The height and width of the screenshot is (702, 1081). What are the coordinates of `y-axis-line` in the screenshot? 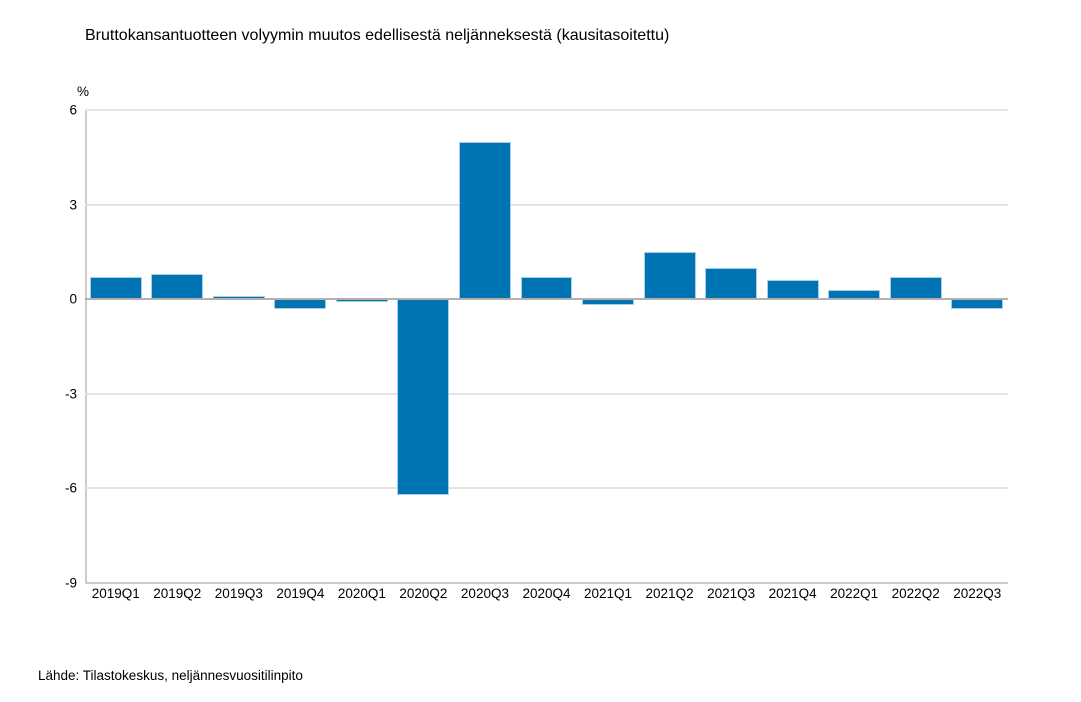 It's located at (86, 346).